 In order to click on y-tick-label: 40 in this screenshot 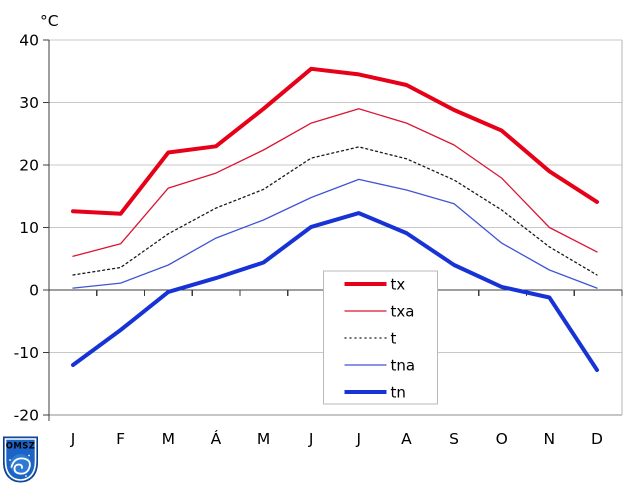, I will do `click(29, 41)`.